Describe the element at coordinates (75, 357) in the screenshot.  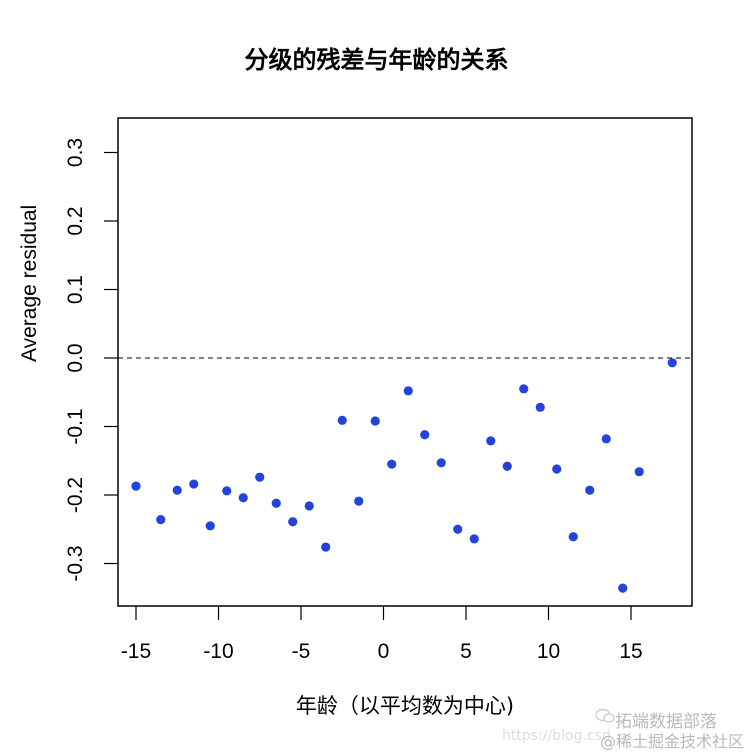
I see `y-tick-label: 0.0` at that location.